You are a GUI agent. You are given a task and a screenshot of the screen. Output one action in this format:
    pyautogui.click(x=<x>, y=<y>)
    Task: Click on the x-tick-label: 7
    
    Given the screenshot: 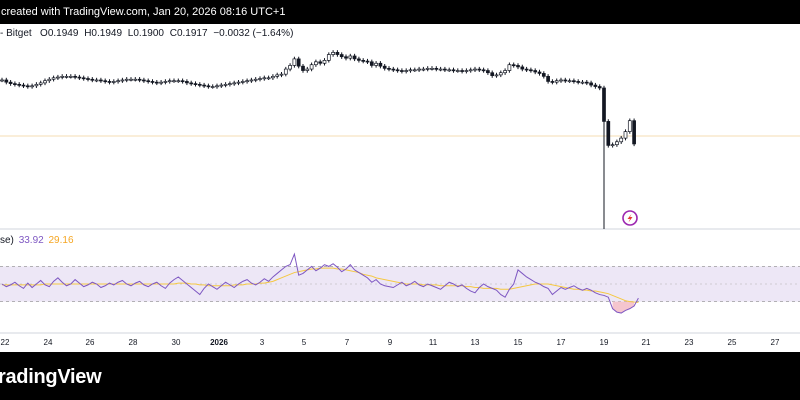 What is the action you would take?
    pyautogui.click(x=347, y=342)
    